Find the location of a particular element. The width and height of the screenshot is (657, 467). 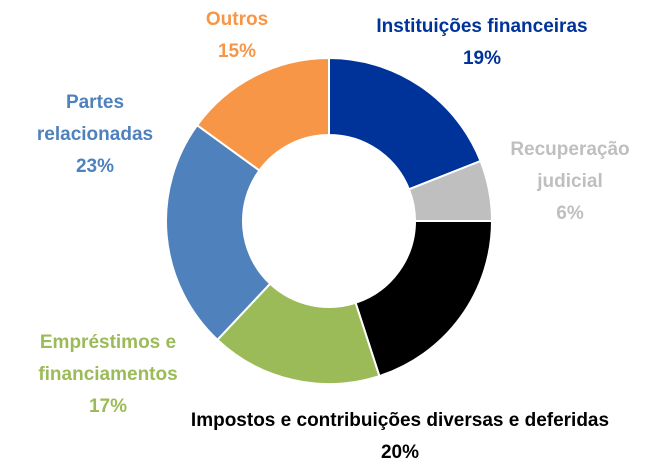

data-label: Empréstimos e financiamentos 17% is located at coordinates (108, 375).